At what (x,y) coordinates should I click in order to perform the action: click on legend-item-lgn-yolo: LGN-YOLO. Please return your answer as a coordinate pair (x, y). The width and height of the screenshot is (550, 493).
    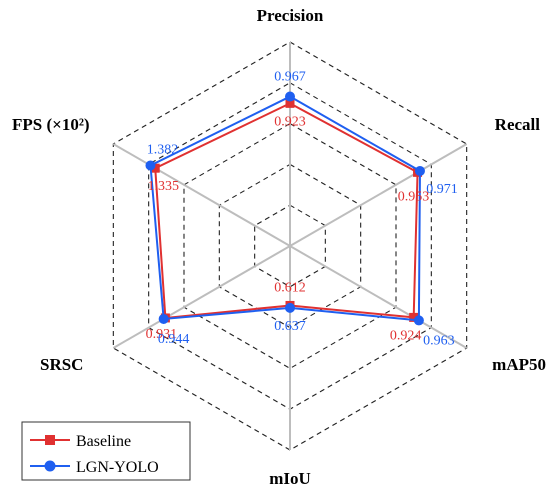
    Looking at the image, I should click on (94, 467).